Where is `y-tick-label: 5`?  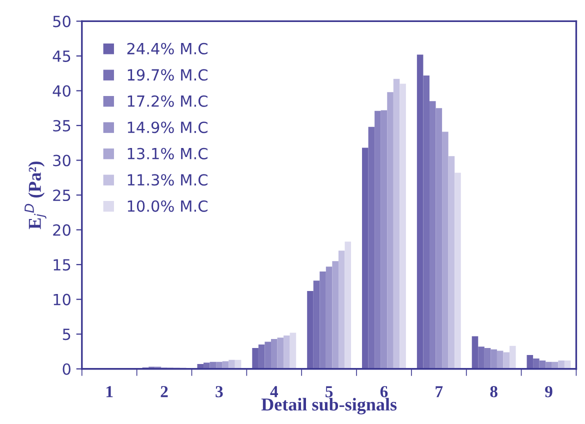
y-tick-label: 5 is located at coordinates (66, 334).